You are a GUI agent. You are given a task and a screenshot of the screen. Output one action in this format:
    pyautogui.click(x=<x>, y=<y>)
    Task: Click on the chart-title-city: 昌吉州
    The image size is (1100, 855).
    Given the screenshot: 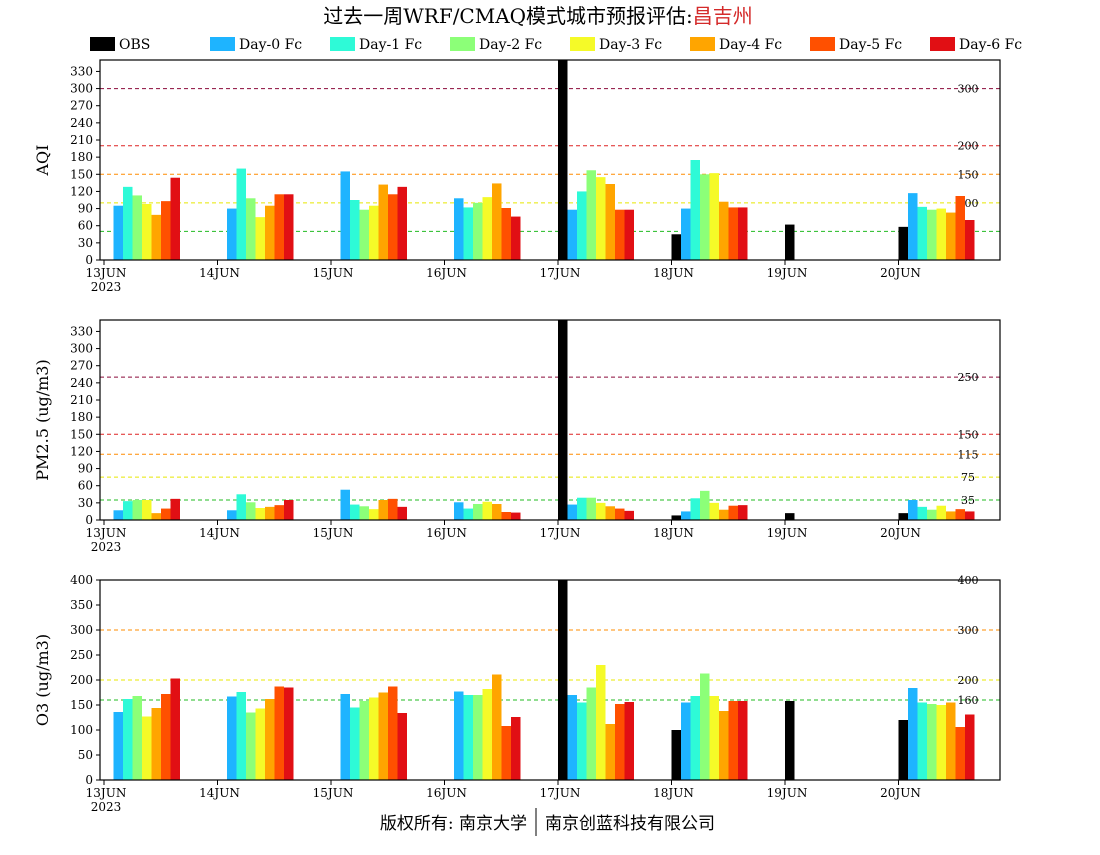 What is the action you would take?
    pyautogui.click(x=723, y=16)
    